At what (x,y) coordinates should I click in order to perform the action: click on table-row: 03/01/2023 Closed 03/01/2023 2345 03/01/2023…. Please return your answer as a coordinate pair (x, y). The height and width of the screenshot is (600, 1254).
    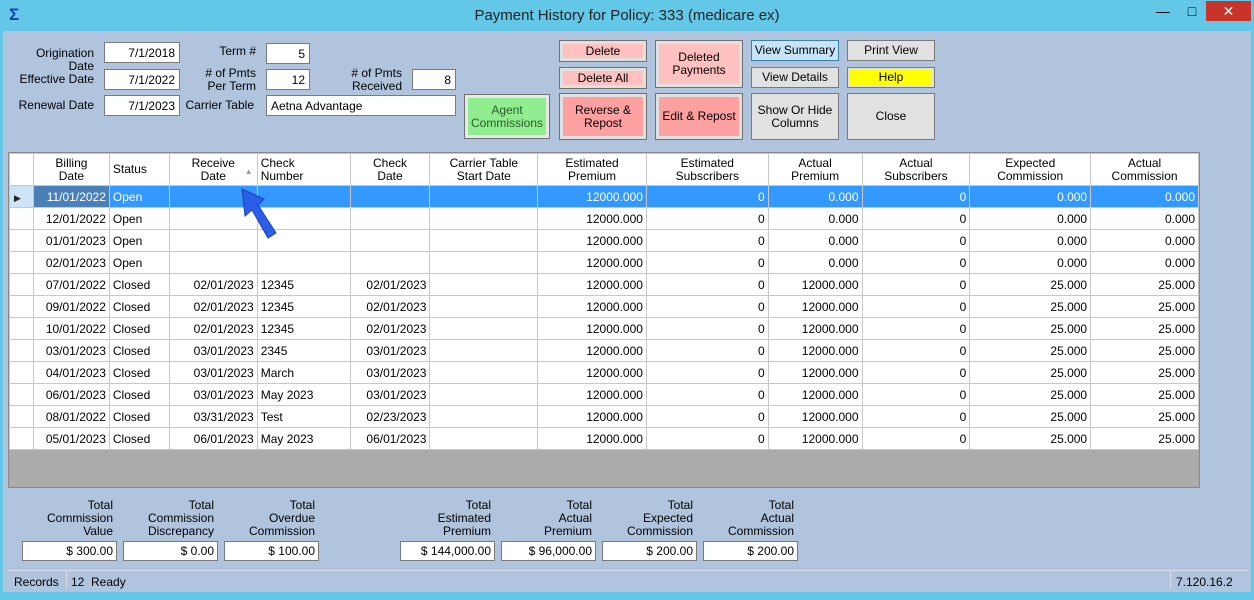
    Looking at the image, I should click on (604, 350).